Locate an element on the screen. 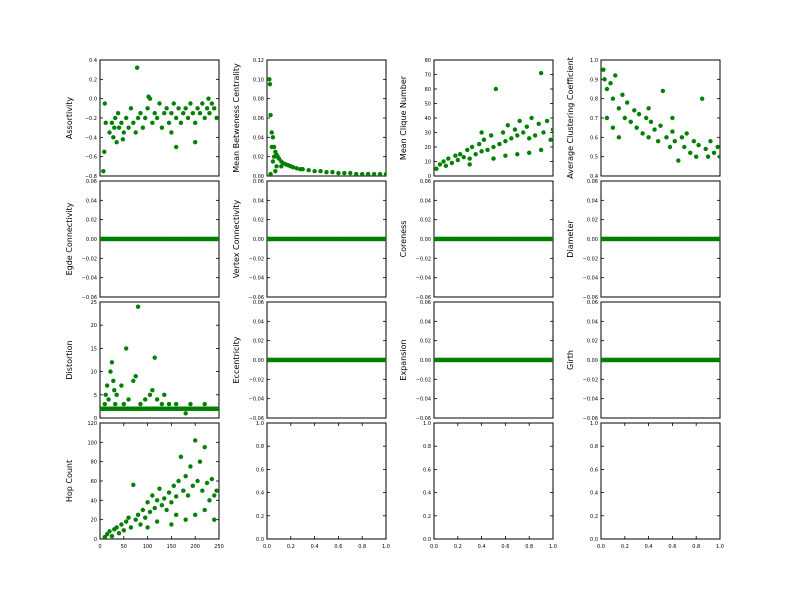 This screenshot has width=800, height=600. y-axis-label: Mean Clique Number is located at coordinates (403, 117).